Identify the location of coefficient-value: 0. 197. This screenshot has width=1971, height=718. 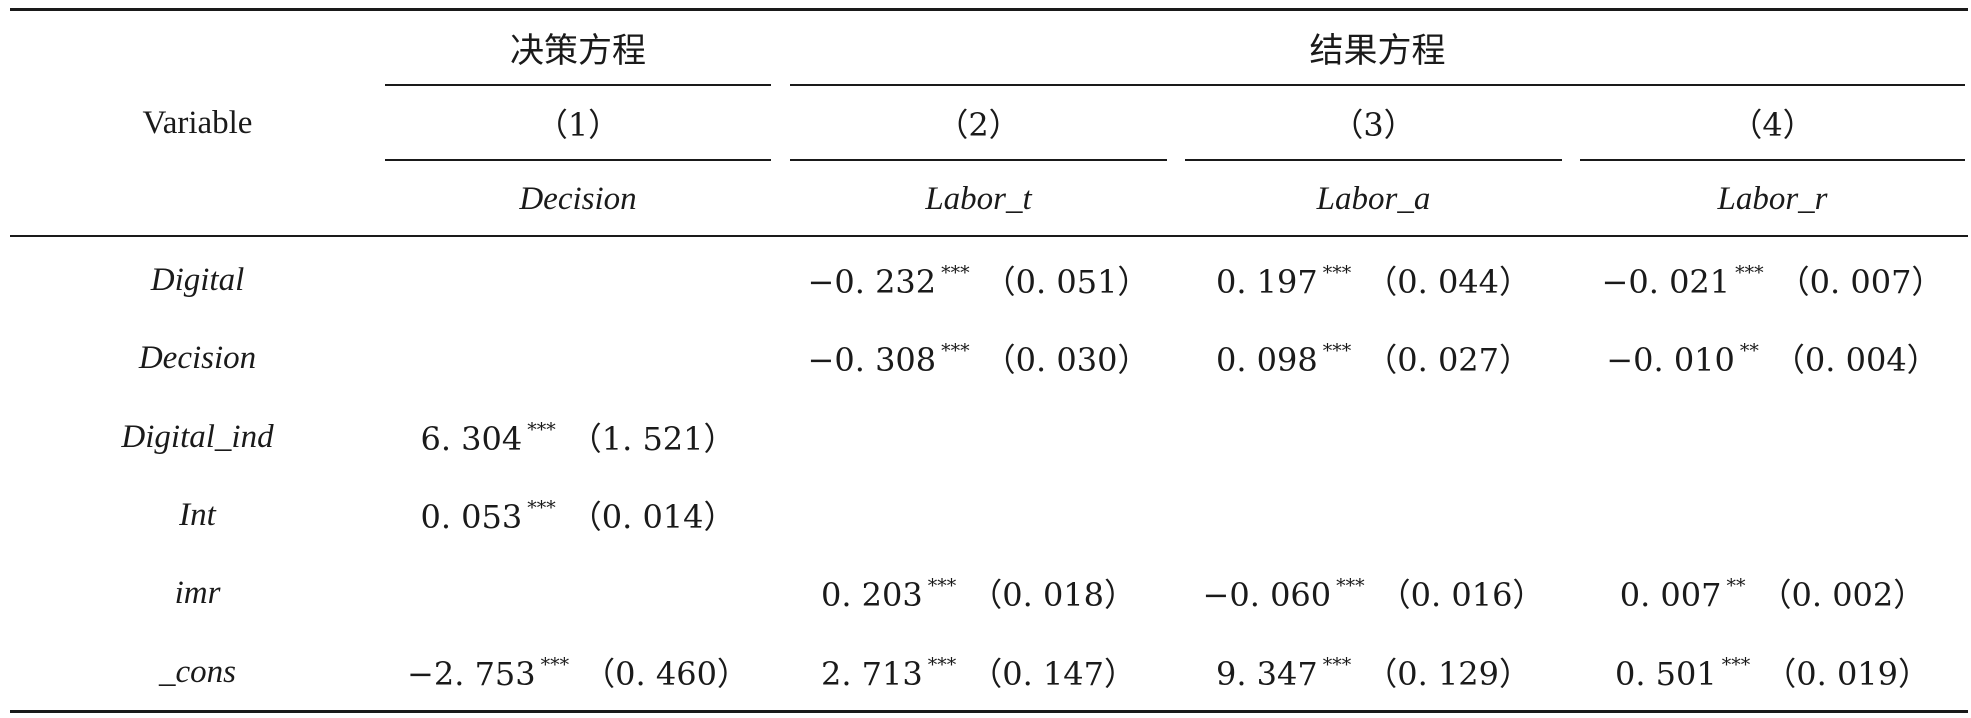
(1266, 282).